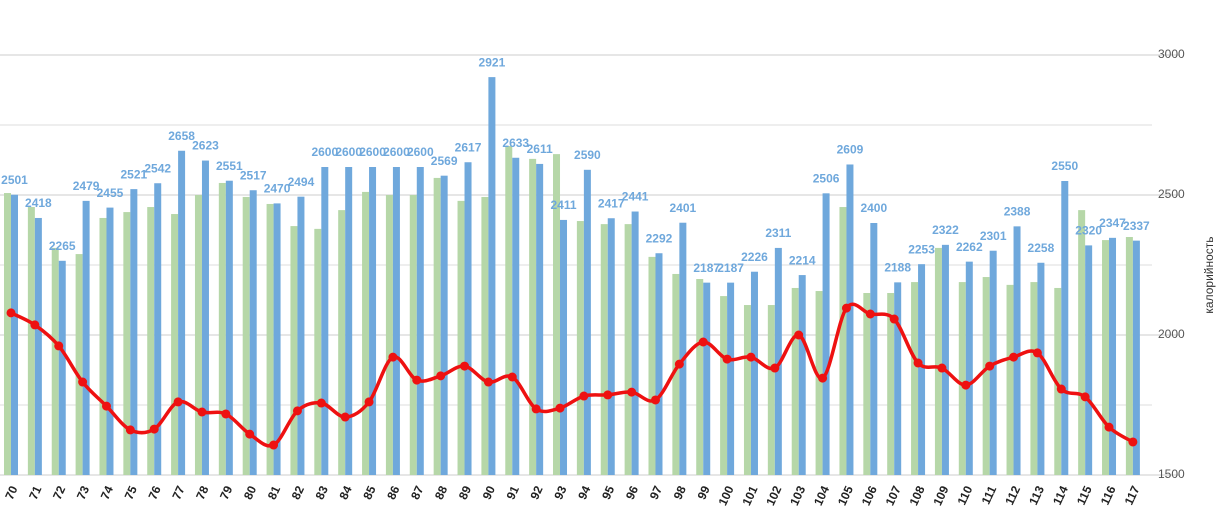 The image size is (1224, 526). Describe the element at coordinates (1112, 223) in the screenshot. I see `value-label: 2347` at that location.